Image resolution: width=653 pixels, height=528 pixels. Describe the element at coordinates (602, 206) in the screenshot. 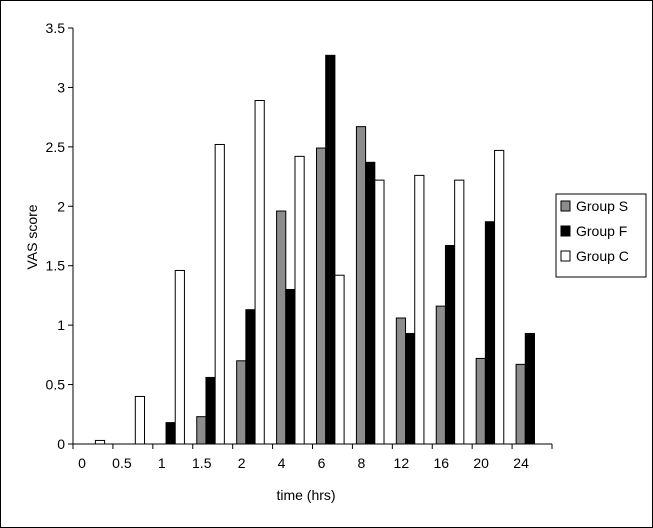

I see `legend-label: Group S` at that location.